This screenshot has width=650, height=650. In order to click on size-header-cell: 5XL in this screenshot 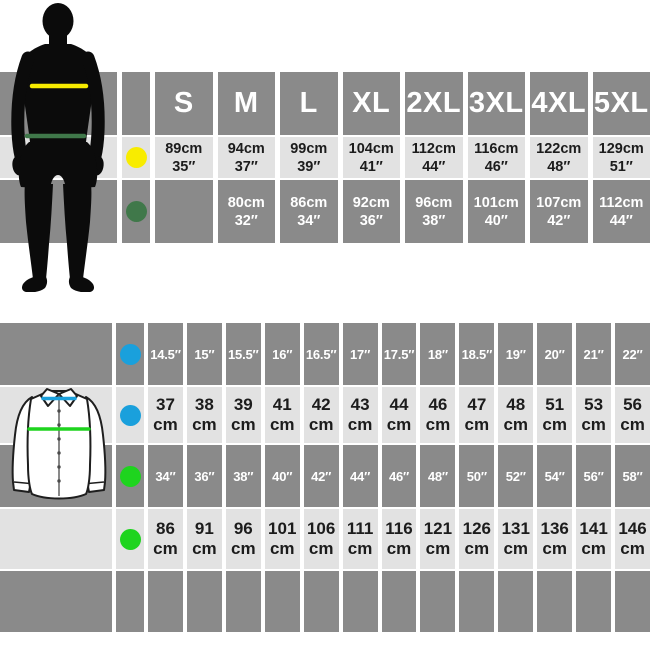, I will do `click(621, 103)`.